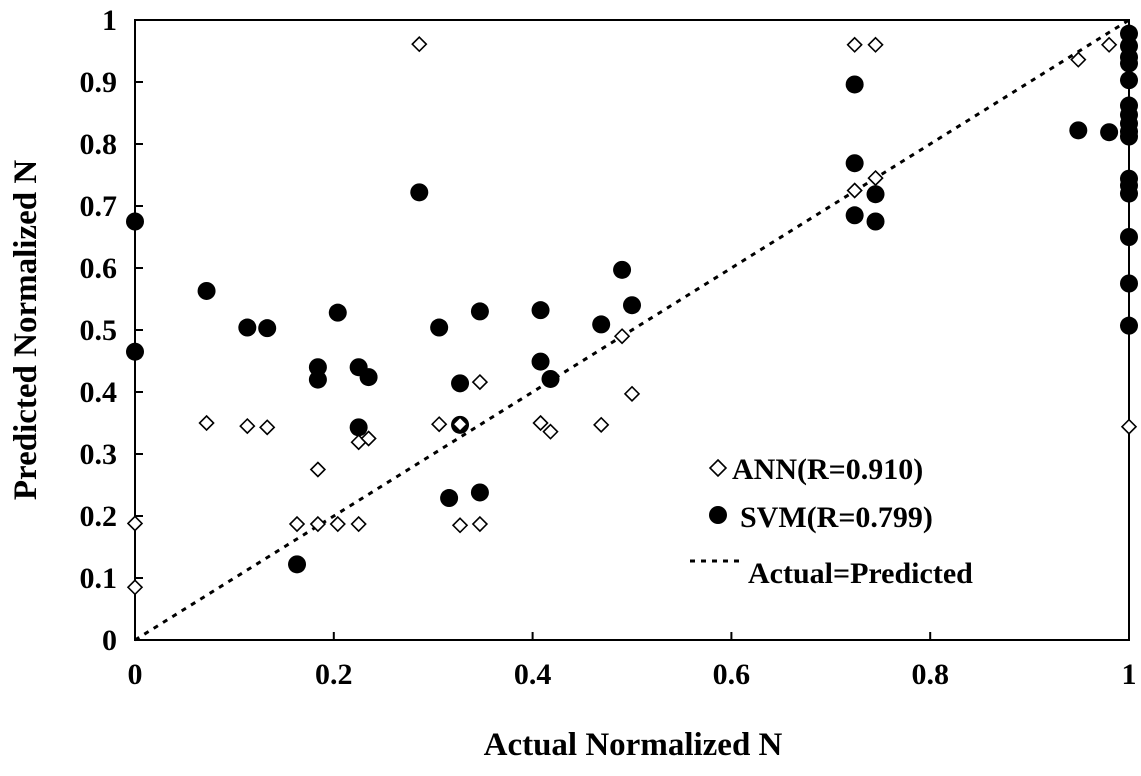 This screenshot has height=776, width=1141. I want to click on y-tick-label: 0.8, so click(99, 144).